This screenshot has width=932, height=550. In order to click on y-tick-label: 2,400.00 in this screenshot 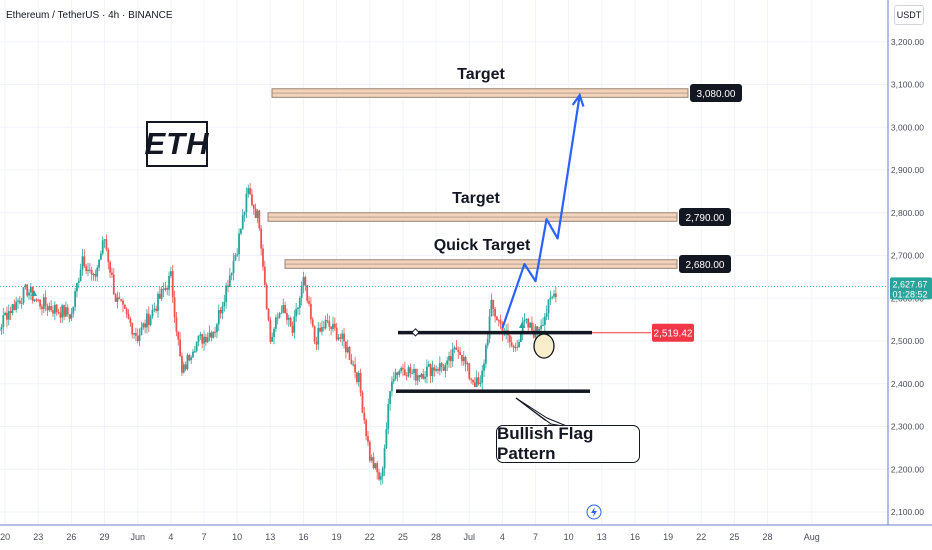, I will do `click(907, 384)`.